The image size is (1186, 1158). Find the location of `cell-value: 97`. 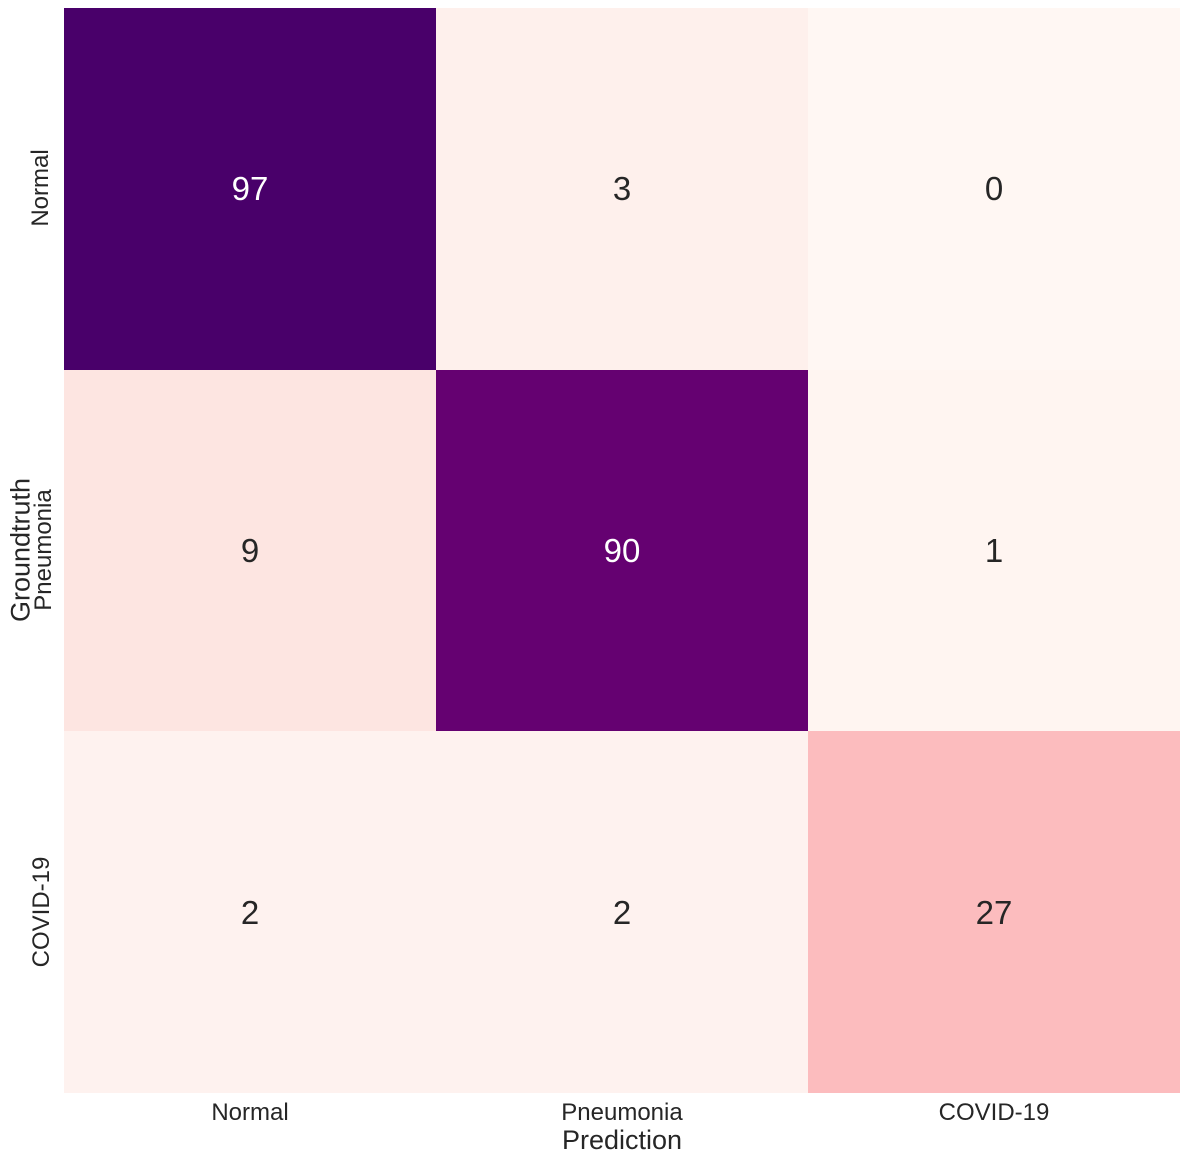

cell-value: 97 is located at coordinates (250, 189).